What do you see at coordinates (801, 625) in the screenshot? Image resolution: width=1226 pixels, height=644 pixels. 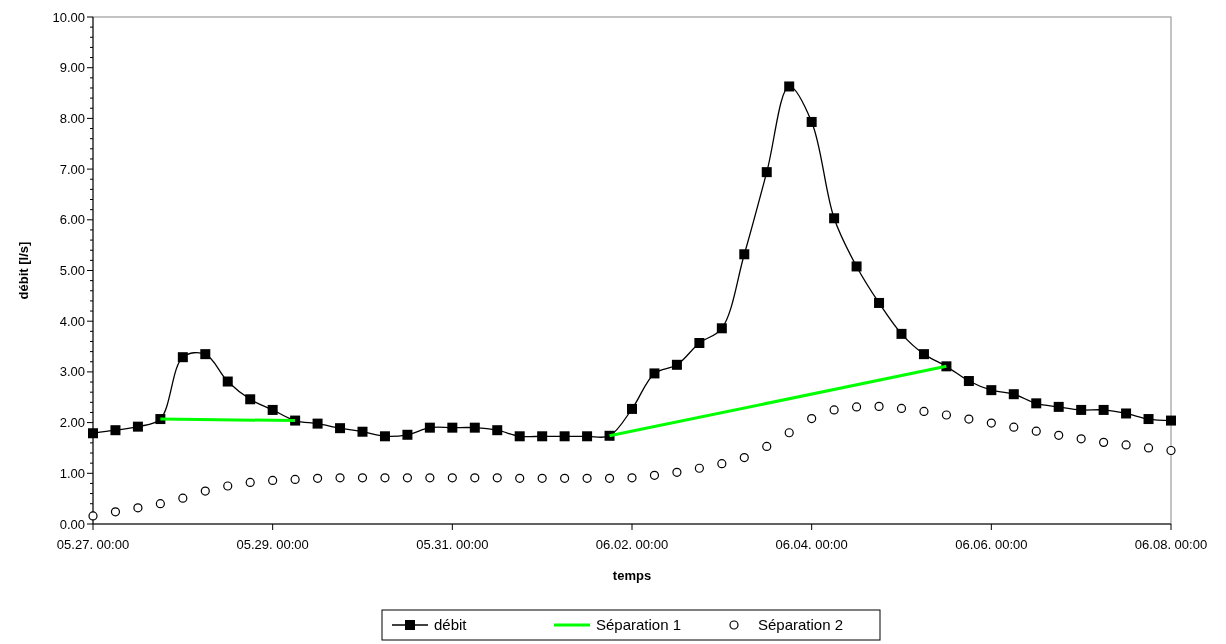 I see `legend-label: Séparation 2` at bounding box center [801, 625].